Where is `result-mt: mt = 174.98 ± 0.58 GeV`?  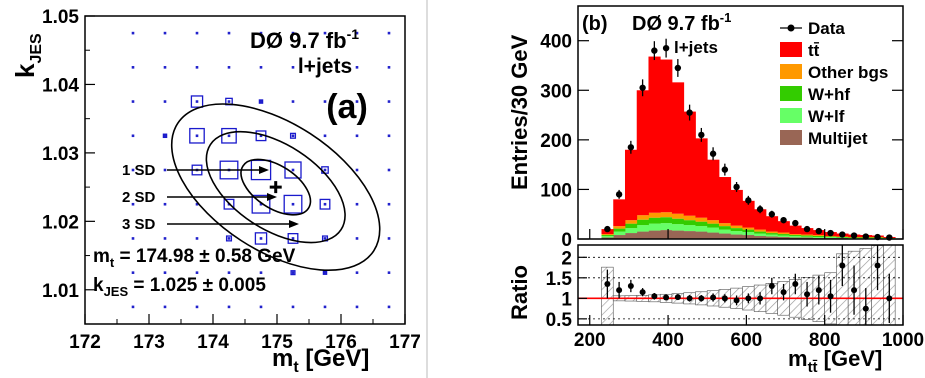 result-mt: mt = 174.98 ± 0.58 GeV is located at coordinates (194, 258).